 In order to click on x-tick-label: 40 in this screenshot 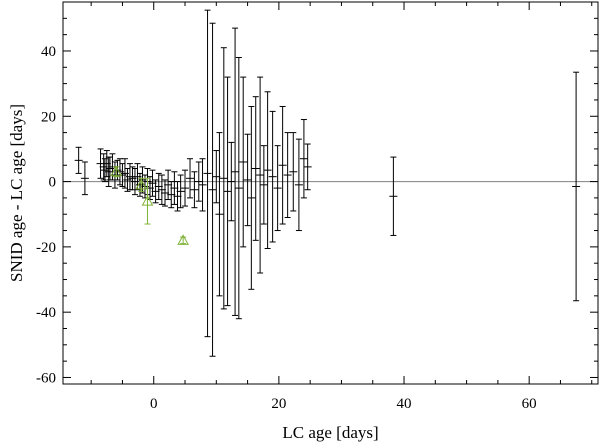, I will do `click(404, 404)`.